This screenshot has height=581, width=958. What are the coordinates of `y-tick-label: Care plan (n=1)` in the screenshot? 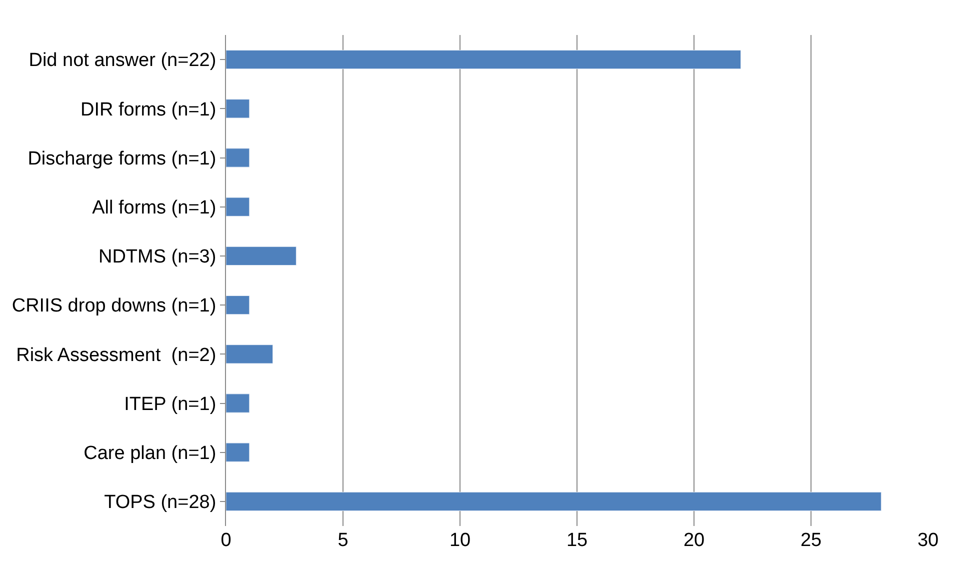 It's located at (150, 453).